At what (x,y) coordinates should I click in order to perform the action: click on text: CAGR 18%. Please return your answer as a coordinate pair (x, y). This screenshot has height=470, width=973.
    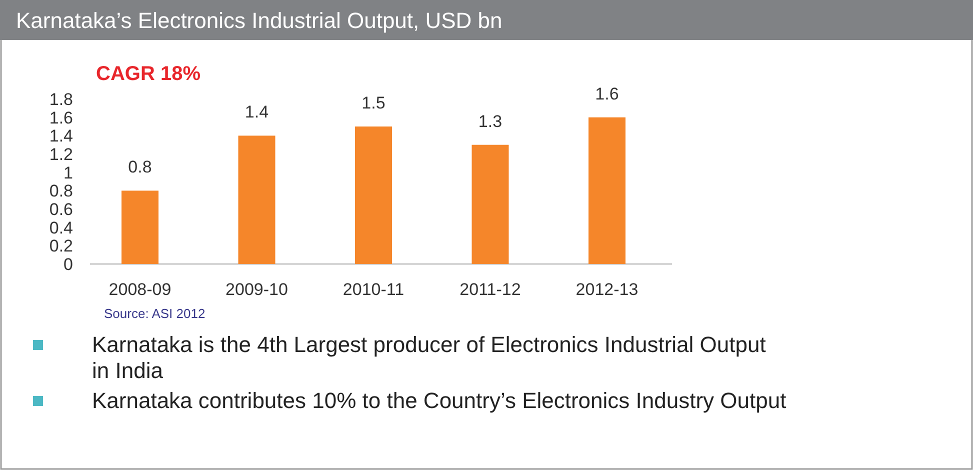
    Looking at the image, I should click on (148, 74).